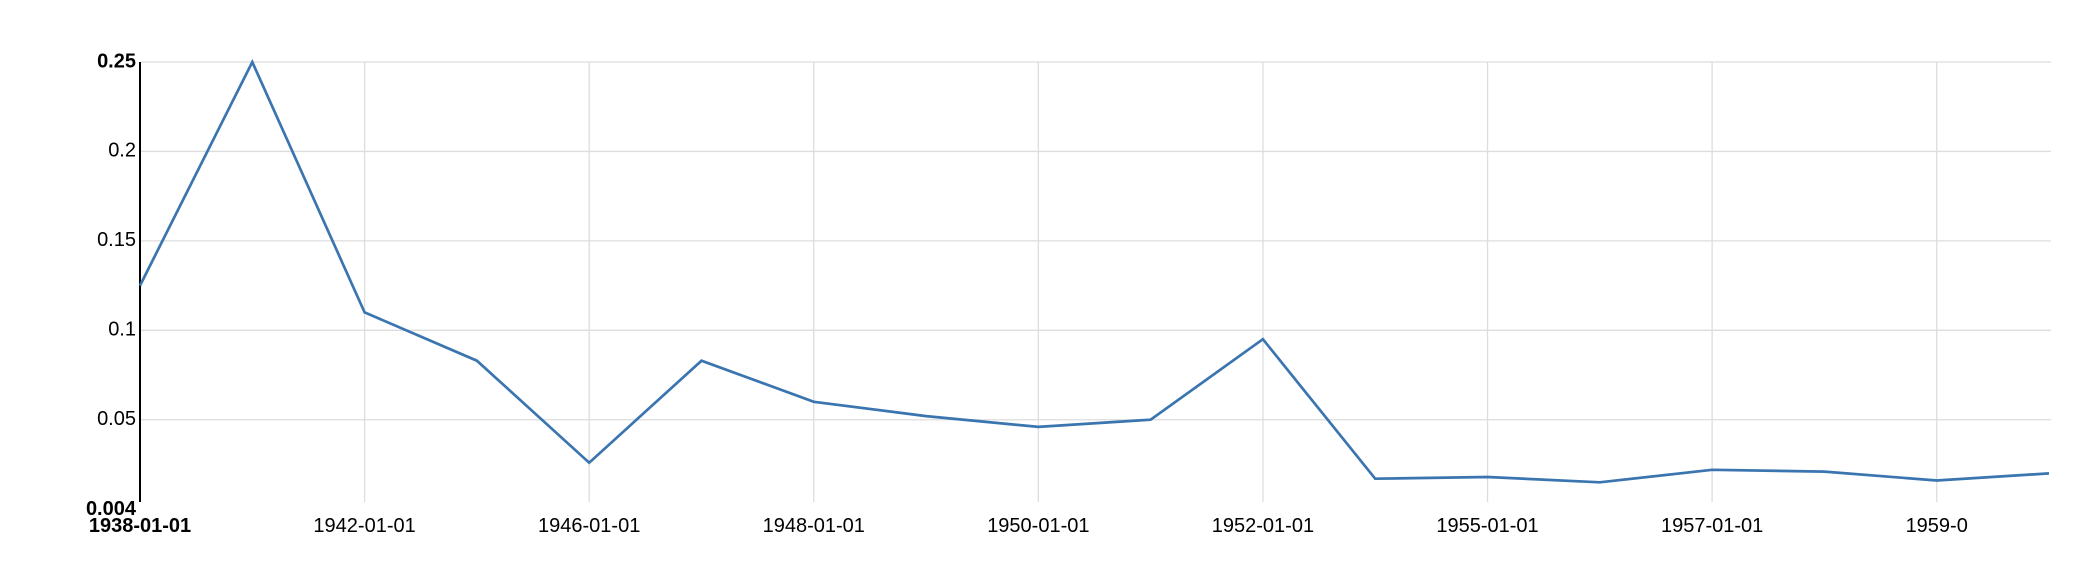 The width and height of the screenshot is (2086, 582). Describe the element at coordinates (111, 509) in the screenshot. I see `y-tick-label: 0.004` at that location.